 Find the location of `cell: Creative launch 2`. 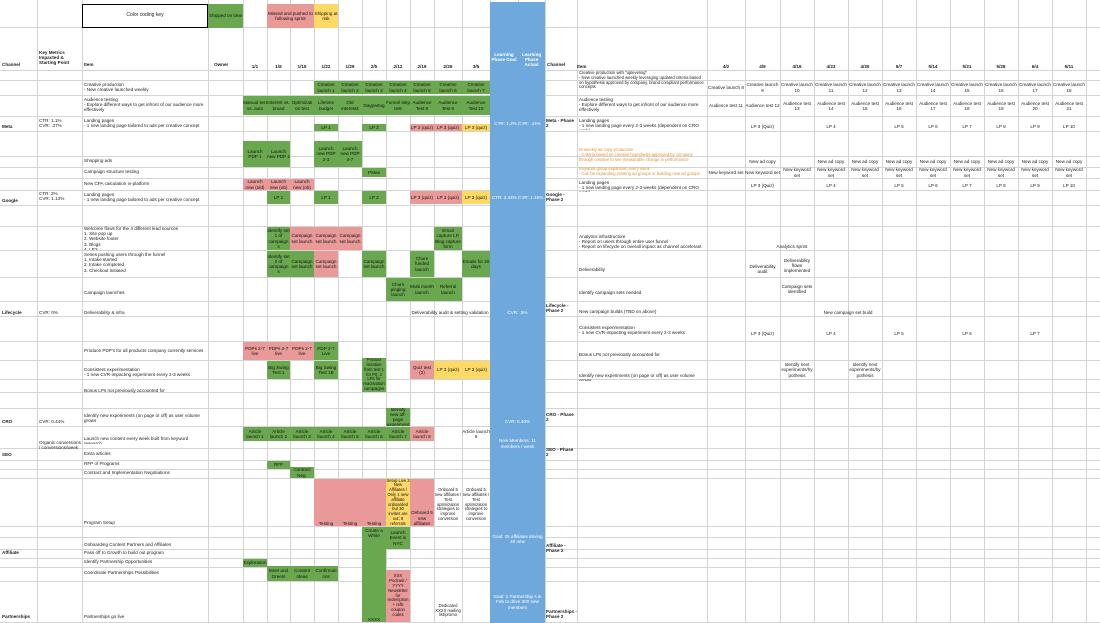

cell: Creative launch 2 is located at coordinates (350, 87).